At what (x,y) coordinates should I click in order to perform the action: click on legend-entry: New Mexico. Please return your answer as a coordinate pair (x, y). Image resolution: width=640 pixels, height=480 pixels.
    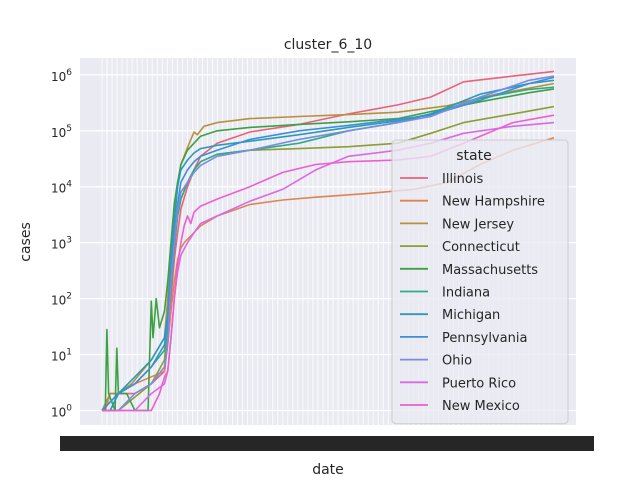
    Looking at the image, I should click on (481, 406).